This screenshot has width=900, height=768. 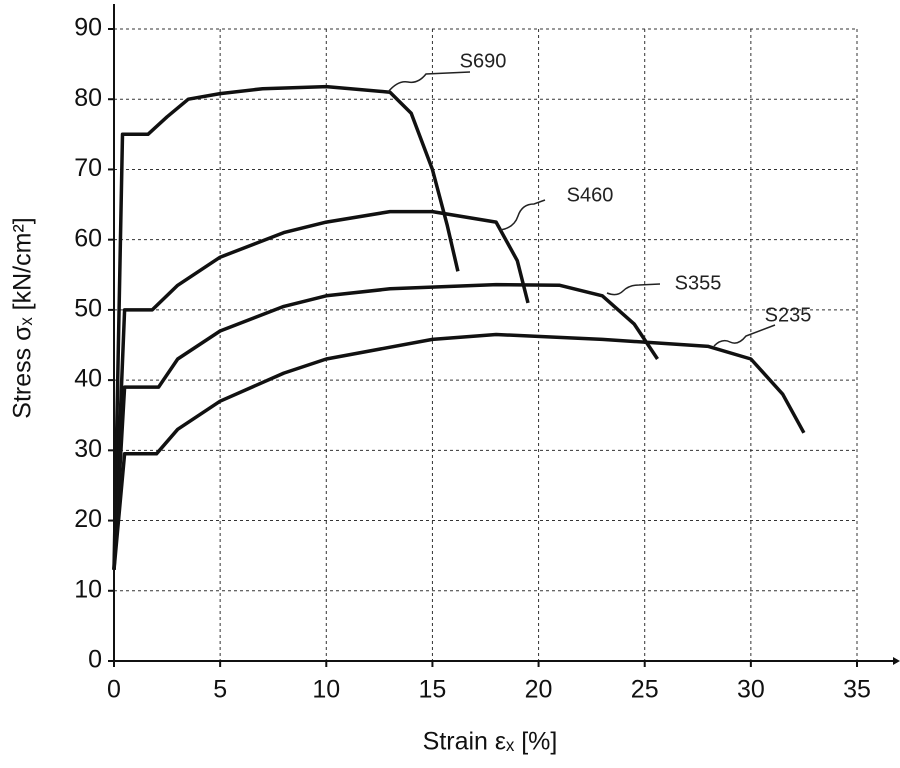 I want to click on y-tick-label: 50, so click(x=88, y=308).